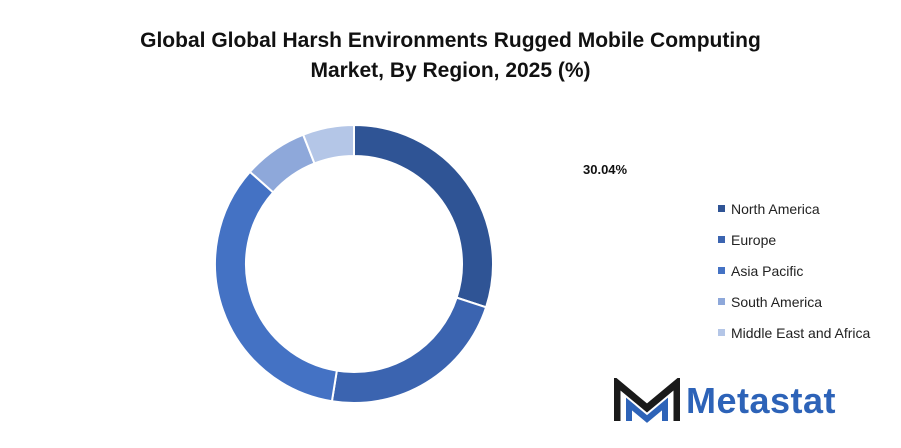 This screenshot has height=448, width=901. I want to click on north-america-percentage-label: 30.04%, so click(605, 169).